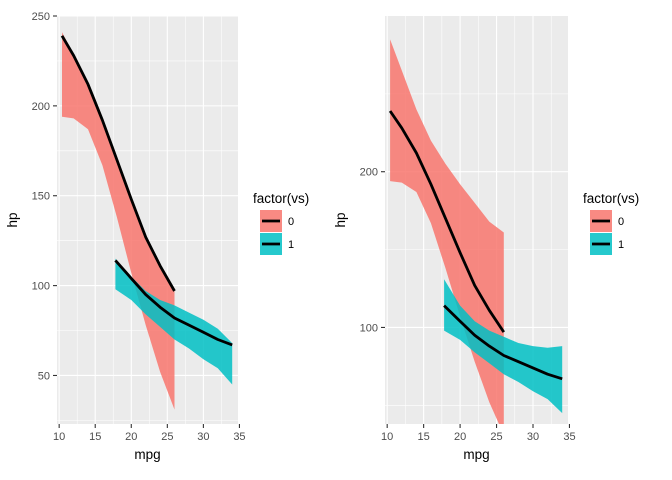 Image resolution: width=672 pixels, height=480 pixels. What do you see at coordinates (41, 197) in the screenshot?
I see `y-tick-label: 150` at bounding box center [41, 197].